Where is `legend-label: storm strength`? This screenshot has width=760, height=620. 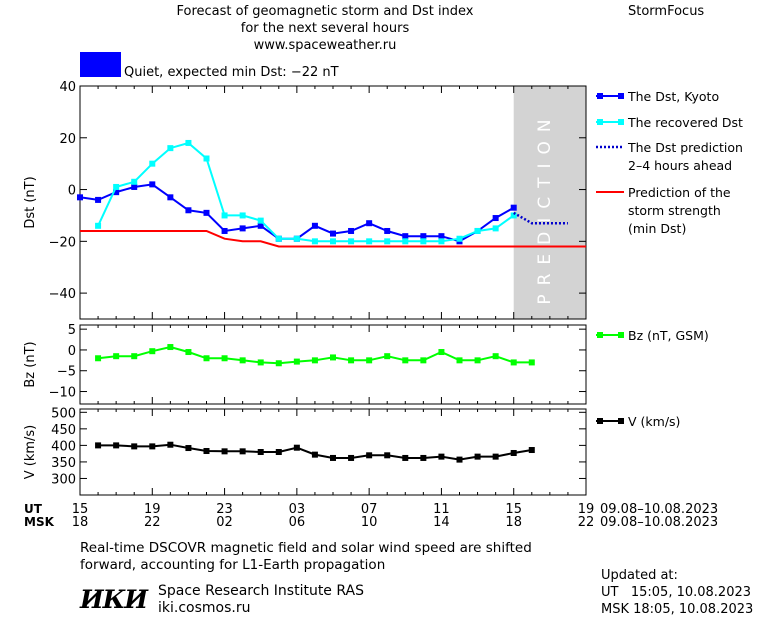
legend-label: storm strength is located at coordinates (674, 210).